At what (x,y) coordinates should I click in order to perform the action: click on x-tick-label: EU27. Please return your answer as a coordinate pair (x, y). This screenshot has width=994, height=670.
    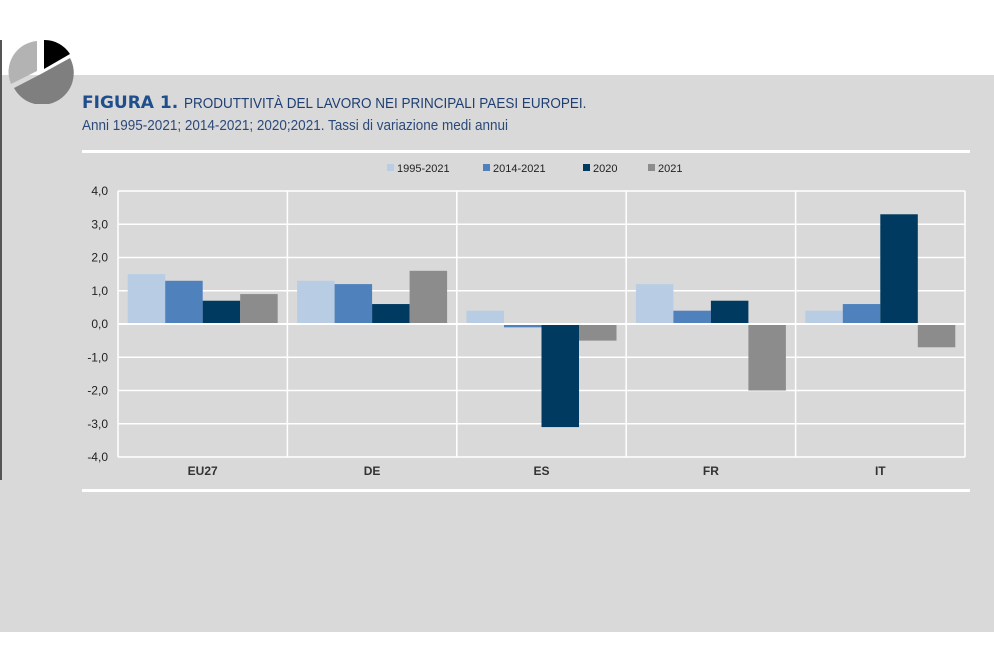
    Looking at the image, I should click on (203, 471).